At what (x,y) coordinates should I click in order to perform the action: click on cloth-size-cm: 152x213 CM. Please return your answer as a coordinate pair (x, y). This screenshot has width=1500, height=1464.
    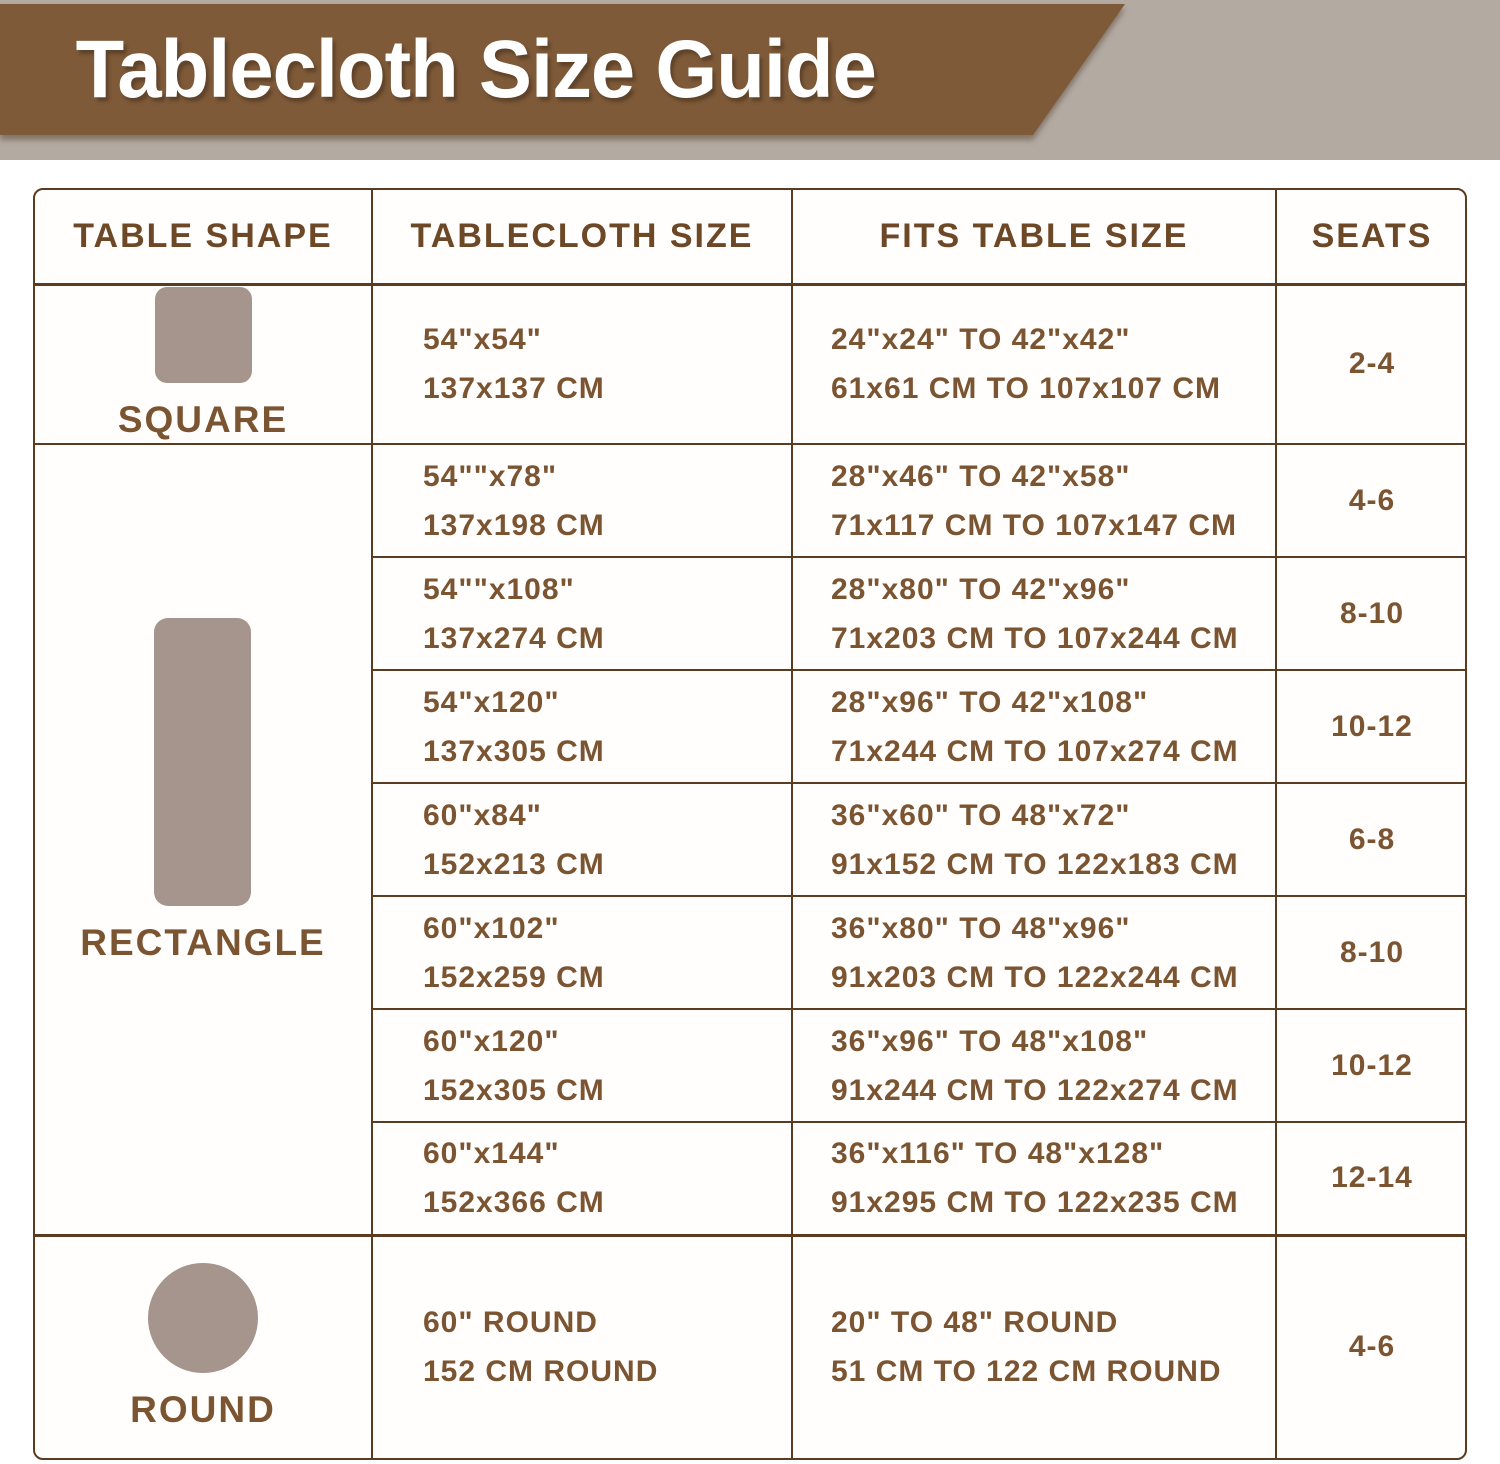
    Looking at the image, I should click on (514, 864).